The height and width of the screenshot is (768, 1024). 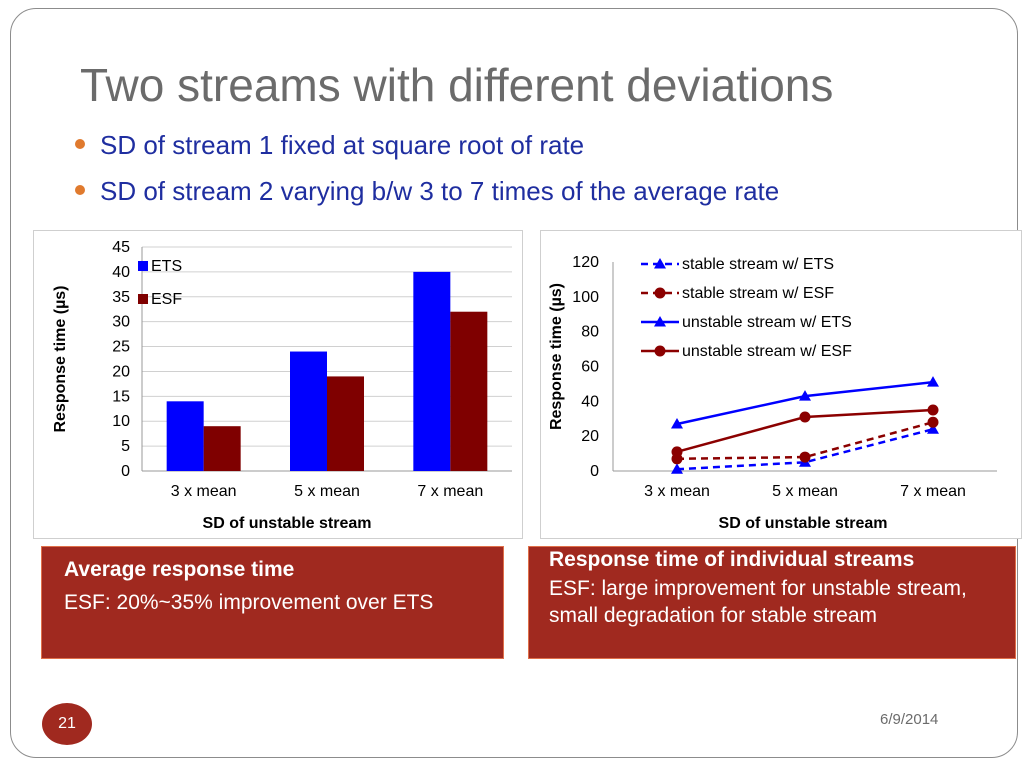 What do you see at coordinates (767, 351) in the screenshot?
I see `legend-label: unstable stream w/ ESF` at bounding box center [767, 351].